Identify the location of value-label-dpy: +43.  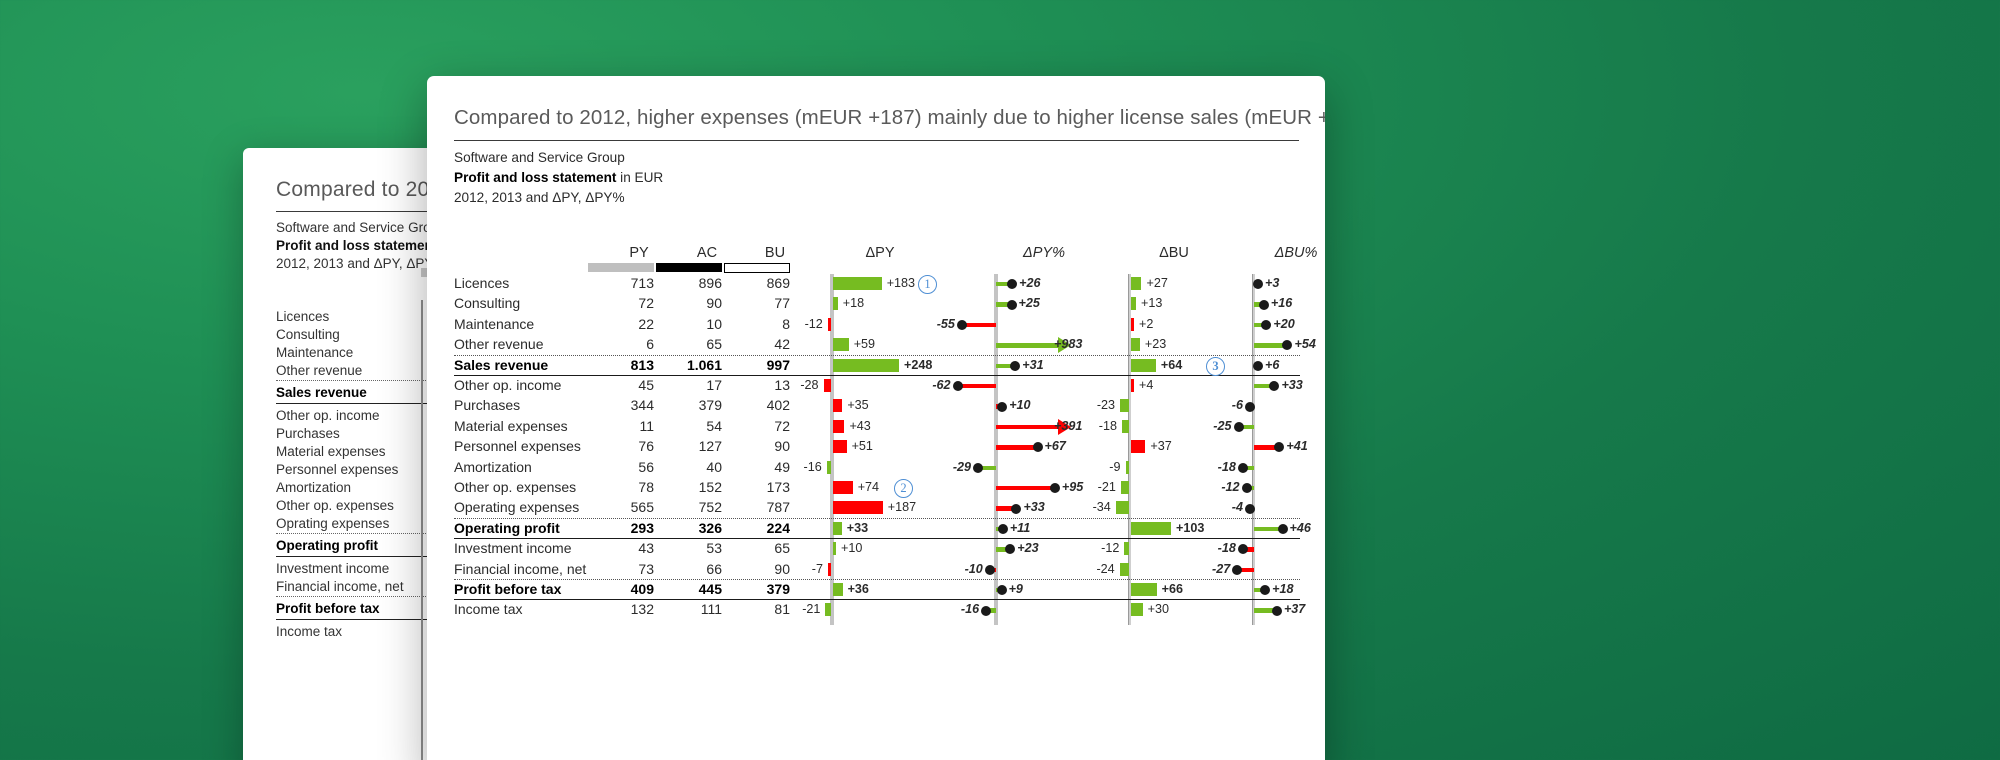
(860, 425).